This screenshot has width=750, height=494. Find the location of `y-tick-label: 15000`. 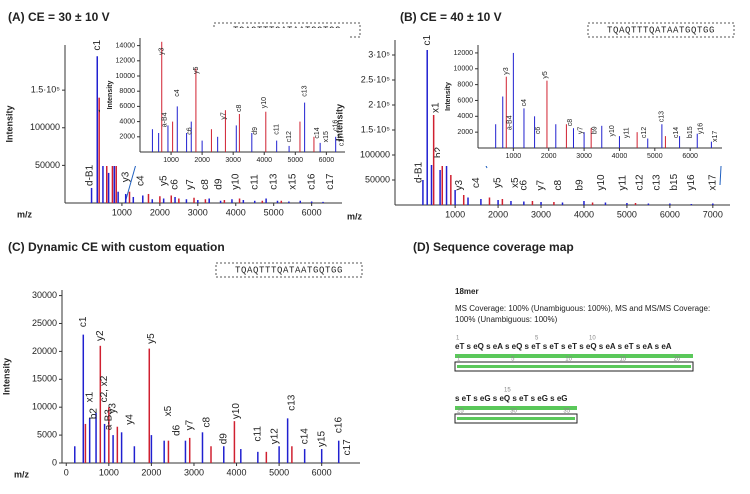

y-tick-label: 15000 is located at coordinates (44, 379).